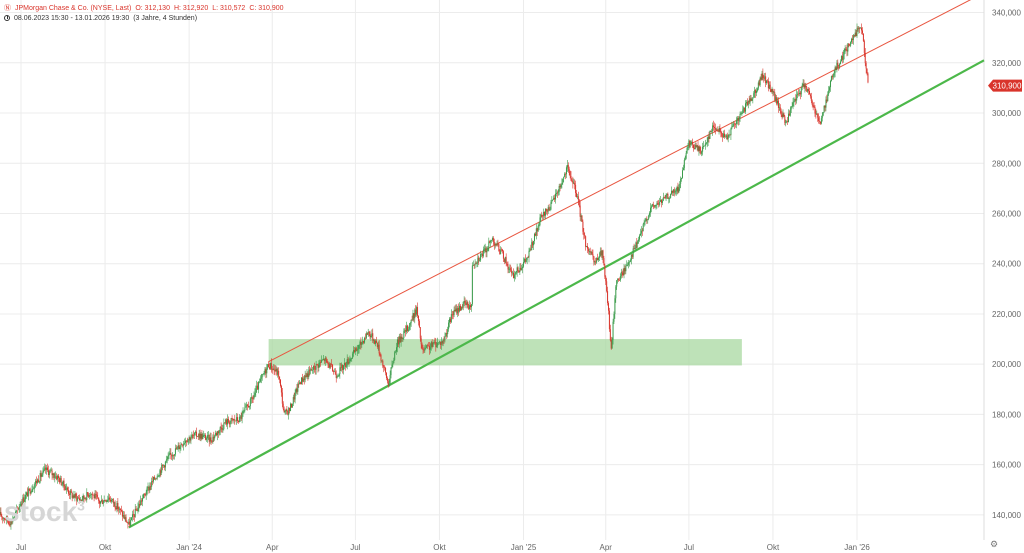 The width and height of the screenshot is (1024, 553). Describe the element at coordinates (773, 547) in the screenshot. I see `x-tick-label: Okt` at that location.